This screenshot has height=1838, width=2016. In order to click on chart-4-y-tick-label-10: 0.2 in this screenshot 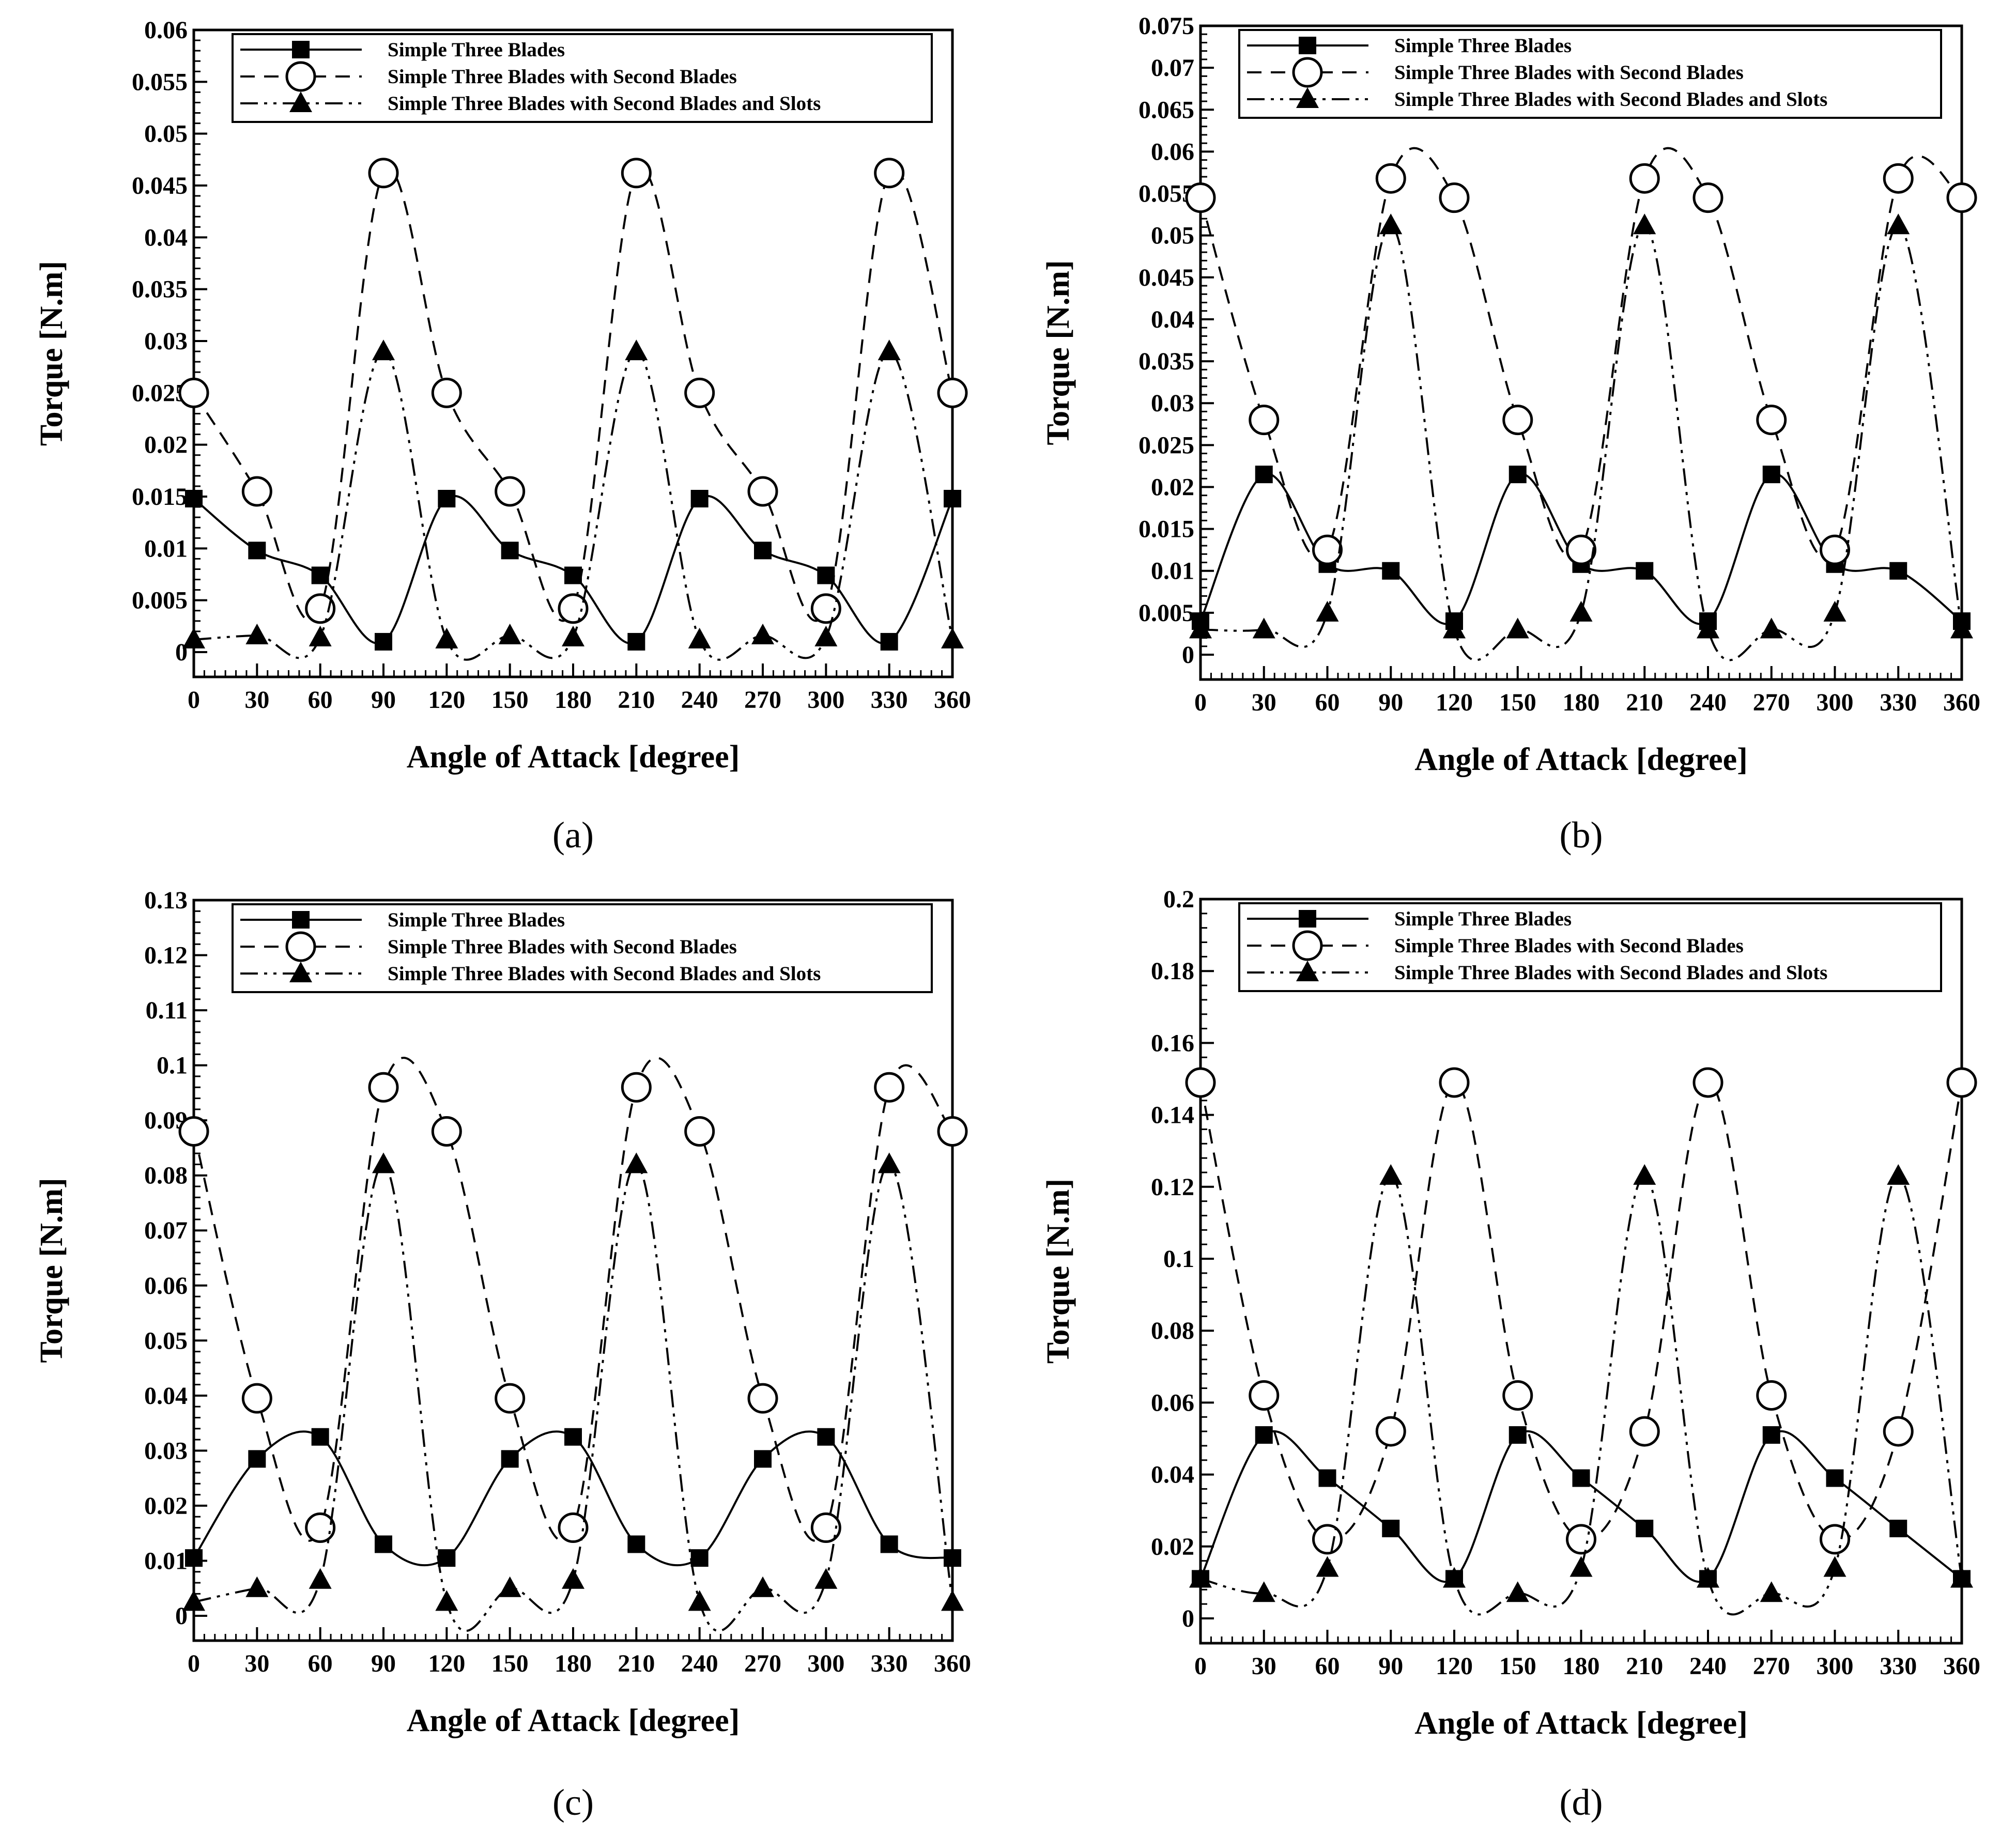, I will do `click(1178, 899)`.